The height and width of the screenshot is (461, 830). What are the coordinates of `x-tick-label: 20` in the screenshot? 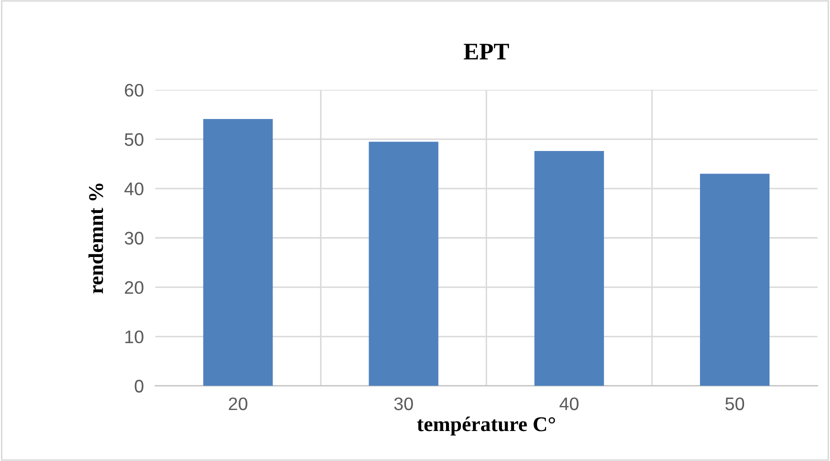 It's located at (238, 403).